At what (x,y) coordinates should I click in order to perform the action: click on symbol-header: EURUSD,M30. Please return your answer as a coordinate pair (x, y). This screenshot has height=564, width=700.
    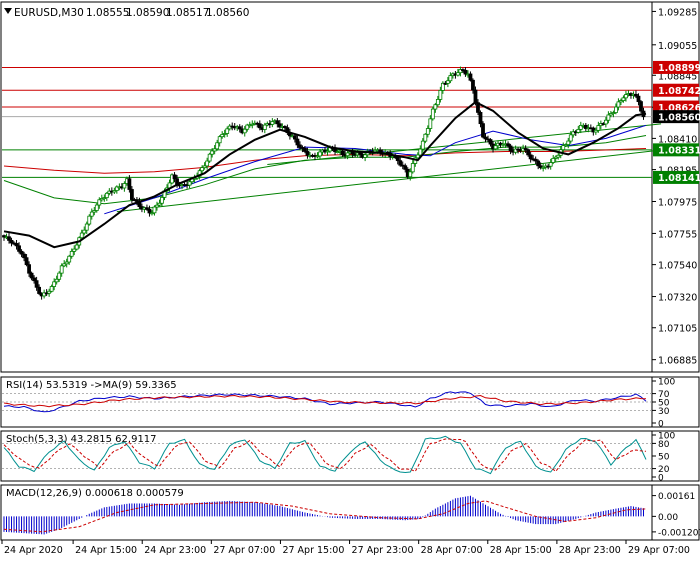
    Looking at the image, I should click on (49, 13).